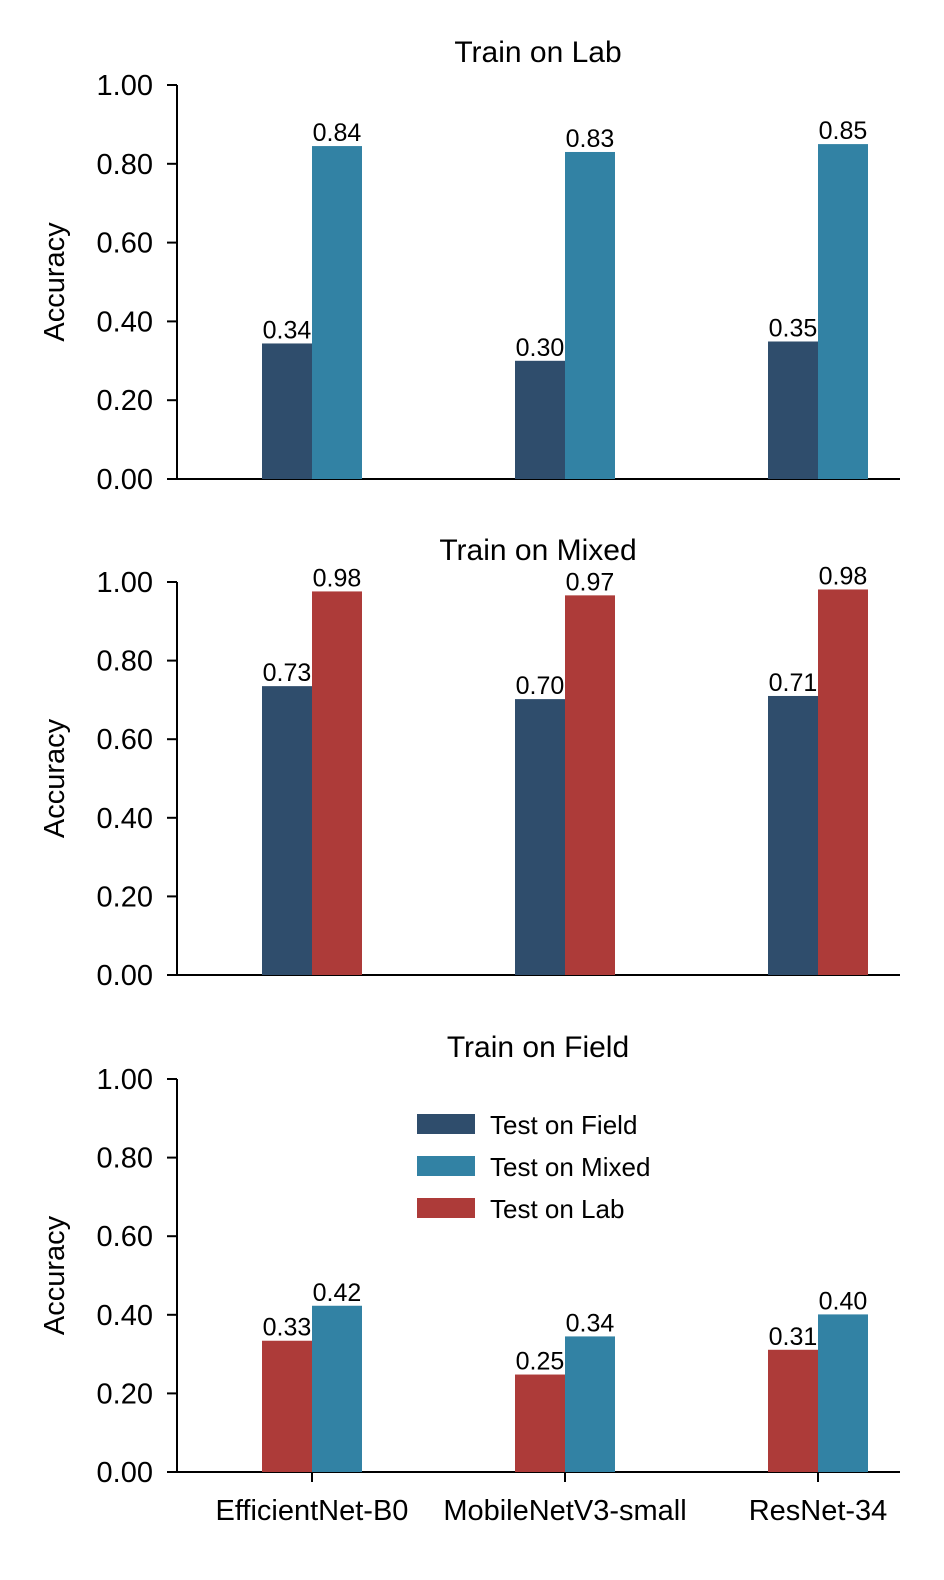 This screenshot has height=1580, width=944. I want to click on bar-value-label: 0.85, so click(843, 131).